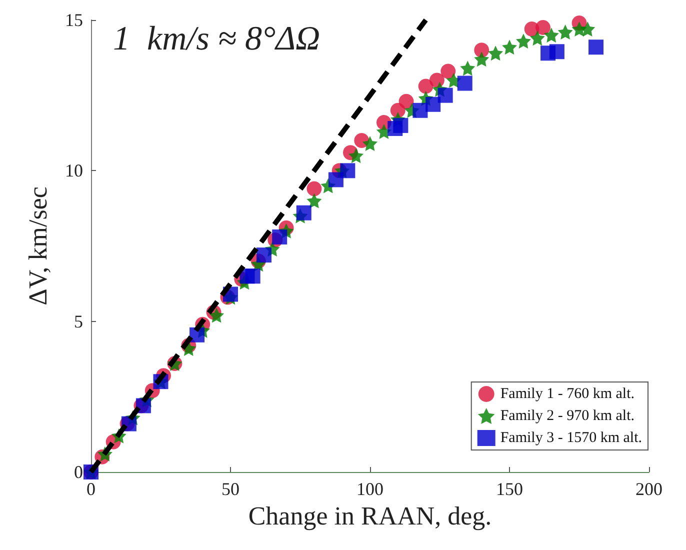 This screenshot has height=550, width=686. What do you see at coordinates (567, 394) in the screenshot?
I see `legend-label: Family 1 - 760 km alt.` at bounding box center [567, 394].